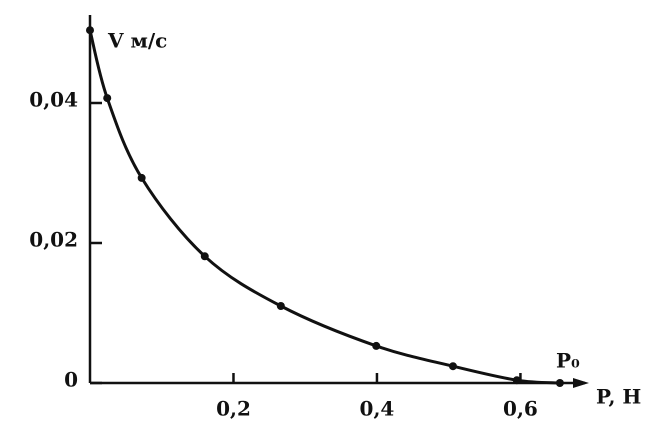  What do you see at coordinates (581, 383) in the screenshot?
I see `x-axis-arrow` at bounding box center [581, 383].